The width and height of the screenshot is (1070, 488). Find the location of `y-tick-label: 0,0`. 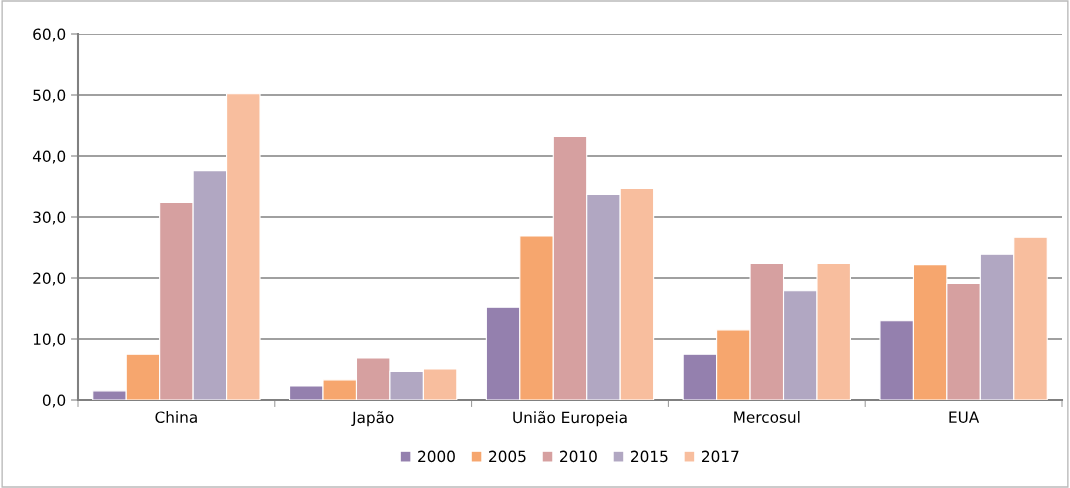

y-tick-label: 0,0 is located at coordinates (54, 401).